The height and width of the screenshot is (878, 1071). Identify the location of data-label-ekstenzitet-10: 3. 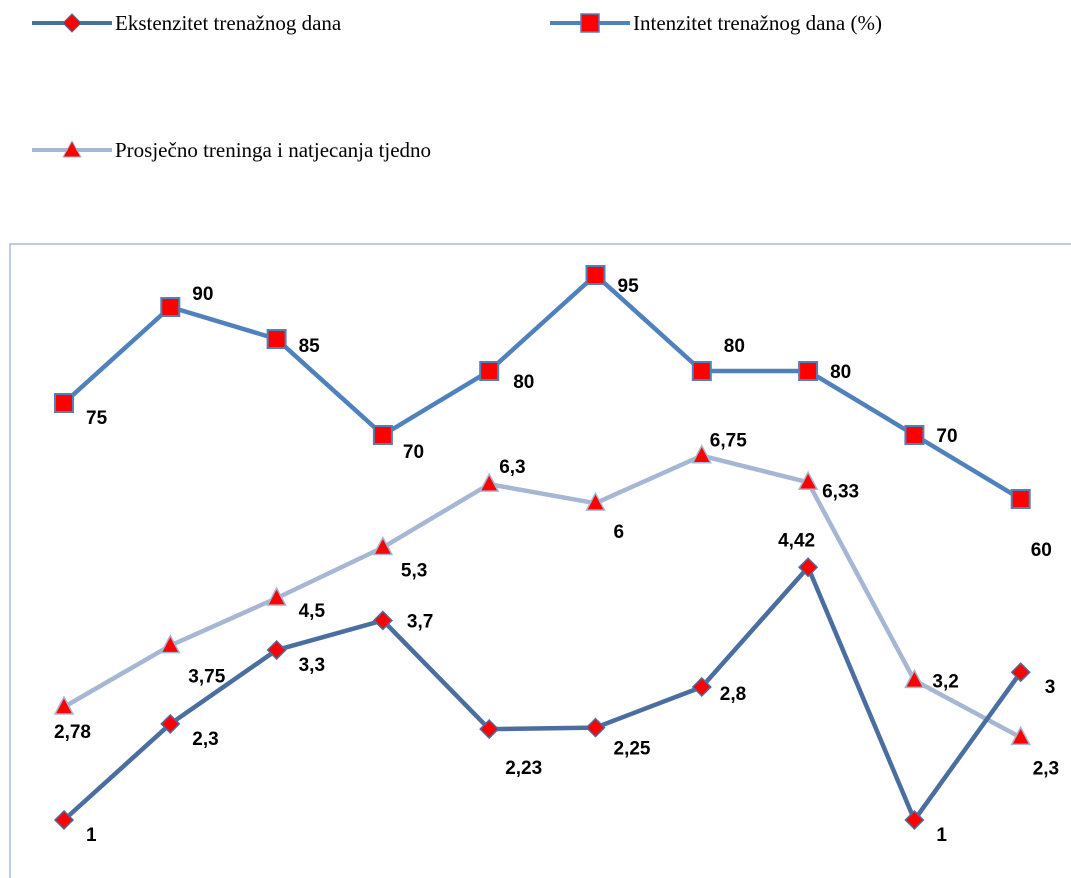
(1050, 687).